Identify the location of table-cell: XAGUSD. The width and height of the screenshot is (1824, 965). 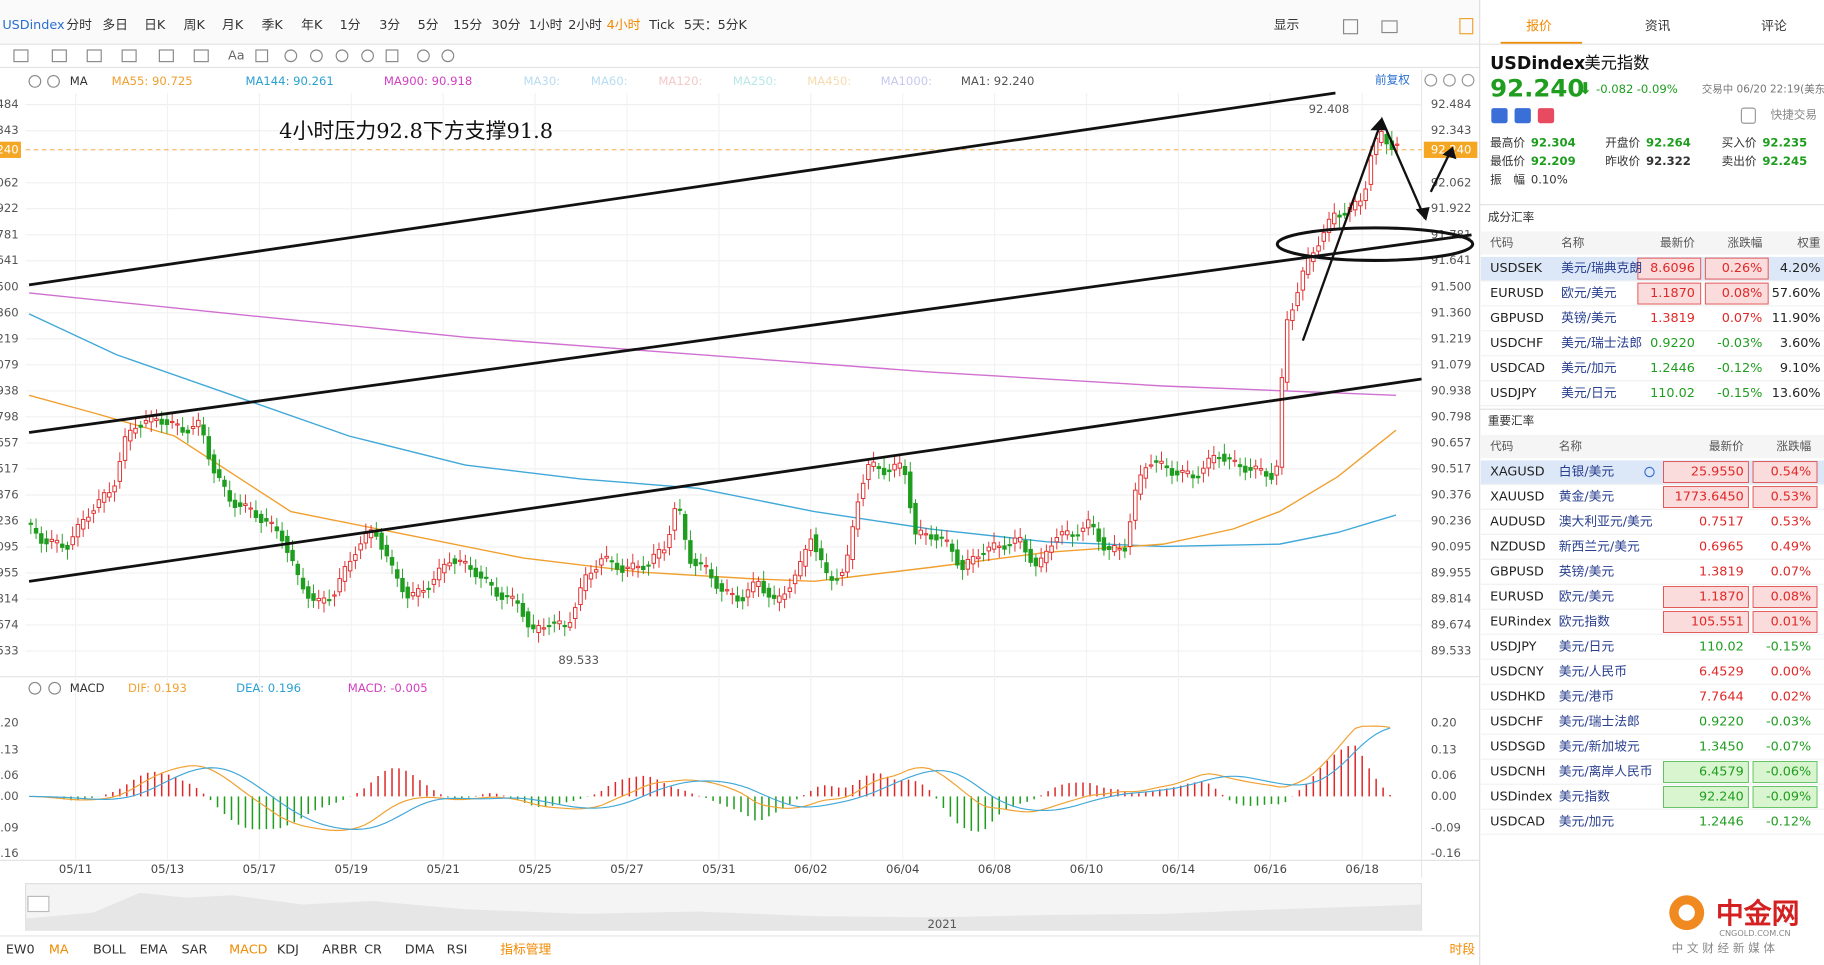
(1517, 472).